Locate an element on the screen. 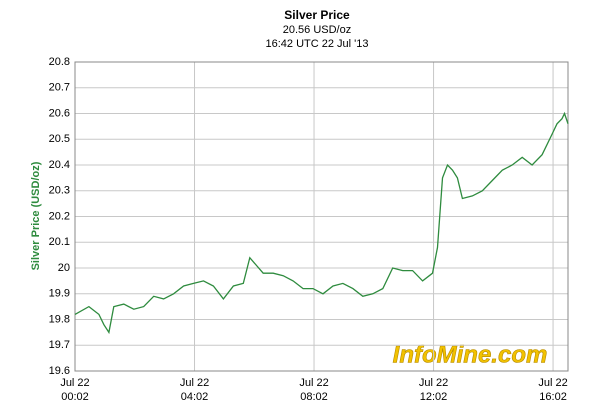 This screenshot has height=413, width=600. x-tick-label: 12:02 is located at coordinates (434, 397).